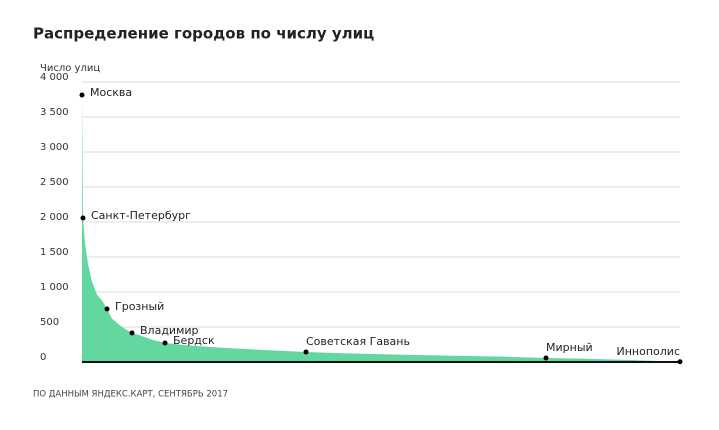  I want to click on y-tick-label: 2 000, so click(54, 217).